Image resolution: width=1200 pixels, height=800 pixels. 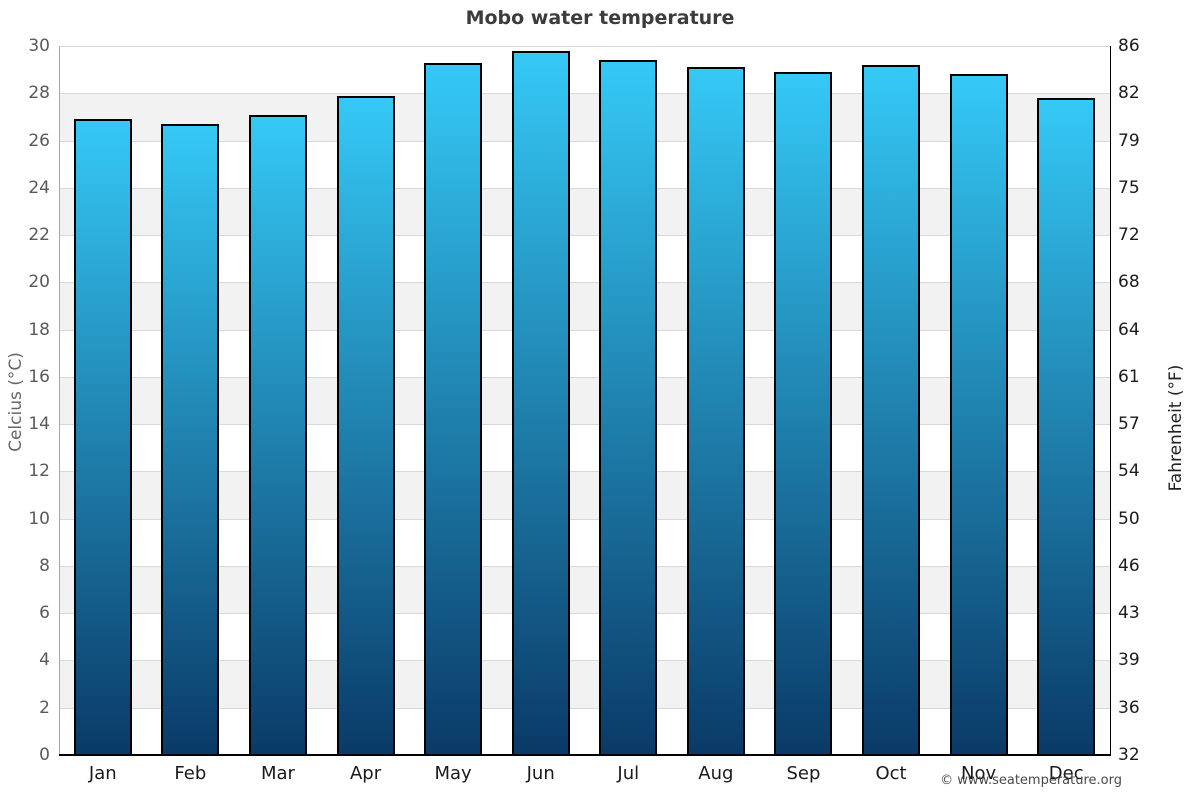 I want to click on y-tick-label-celsius: 10, so click(x=39, y=518).